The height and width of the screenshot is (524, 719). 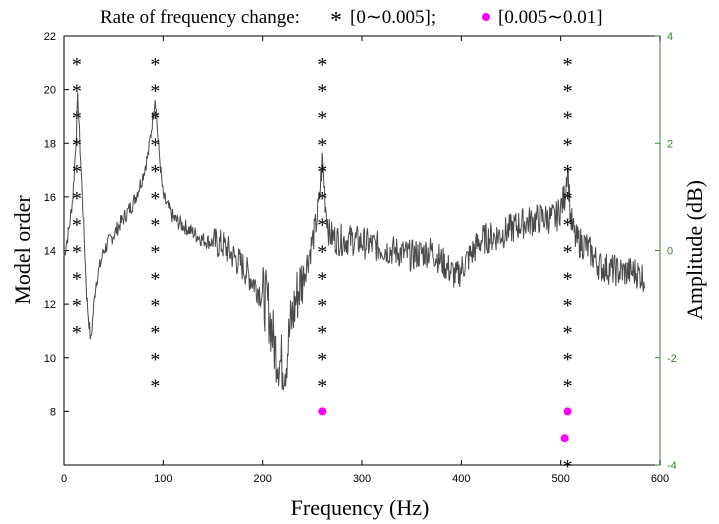 What do you see at coordinates (666, 251) in the screenshot?
I see `right-axis-ticks: -4 -2 0 2 4` at bounding box center [666, 251].